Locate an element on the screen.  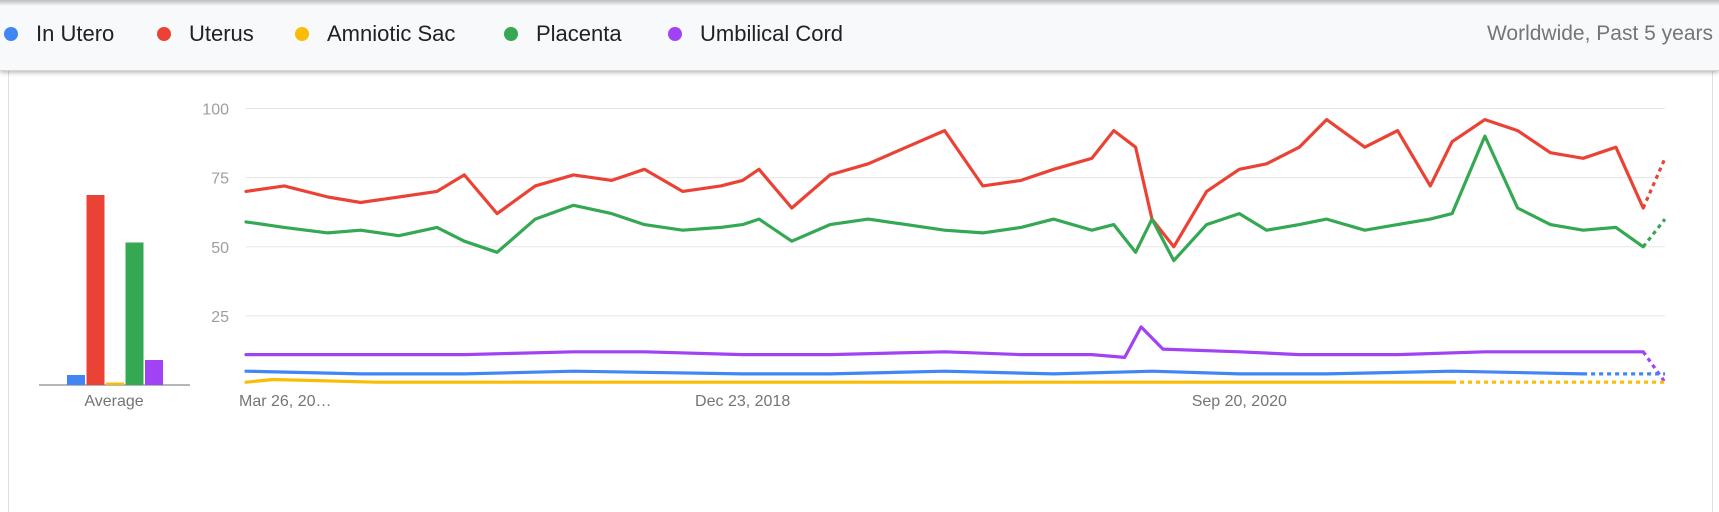
average-label: Average is located at coordinates (113, 401).